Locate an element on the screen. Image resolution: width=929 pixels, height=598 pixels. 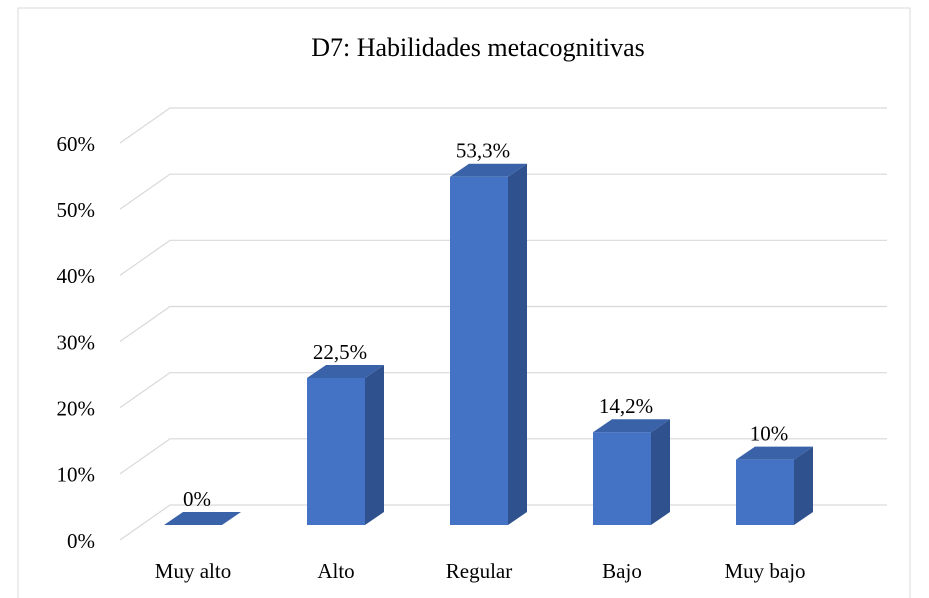
x-tick-label: Muy alto is located at coordinates (193, 571).